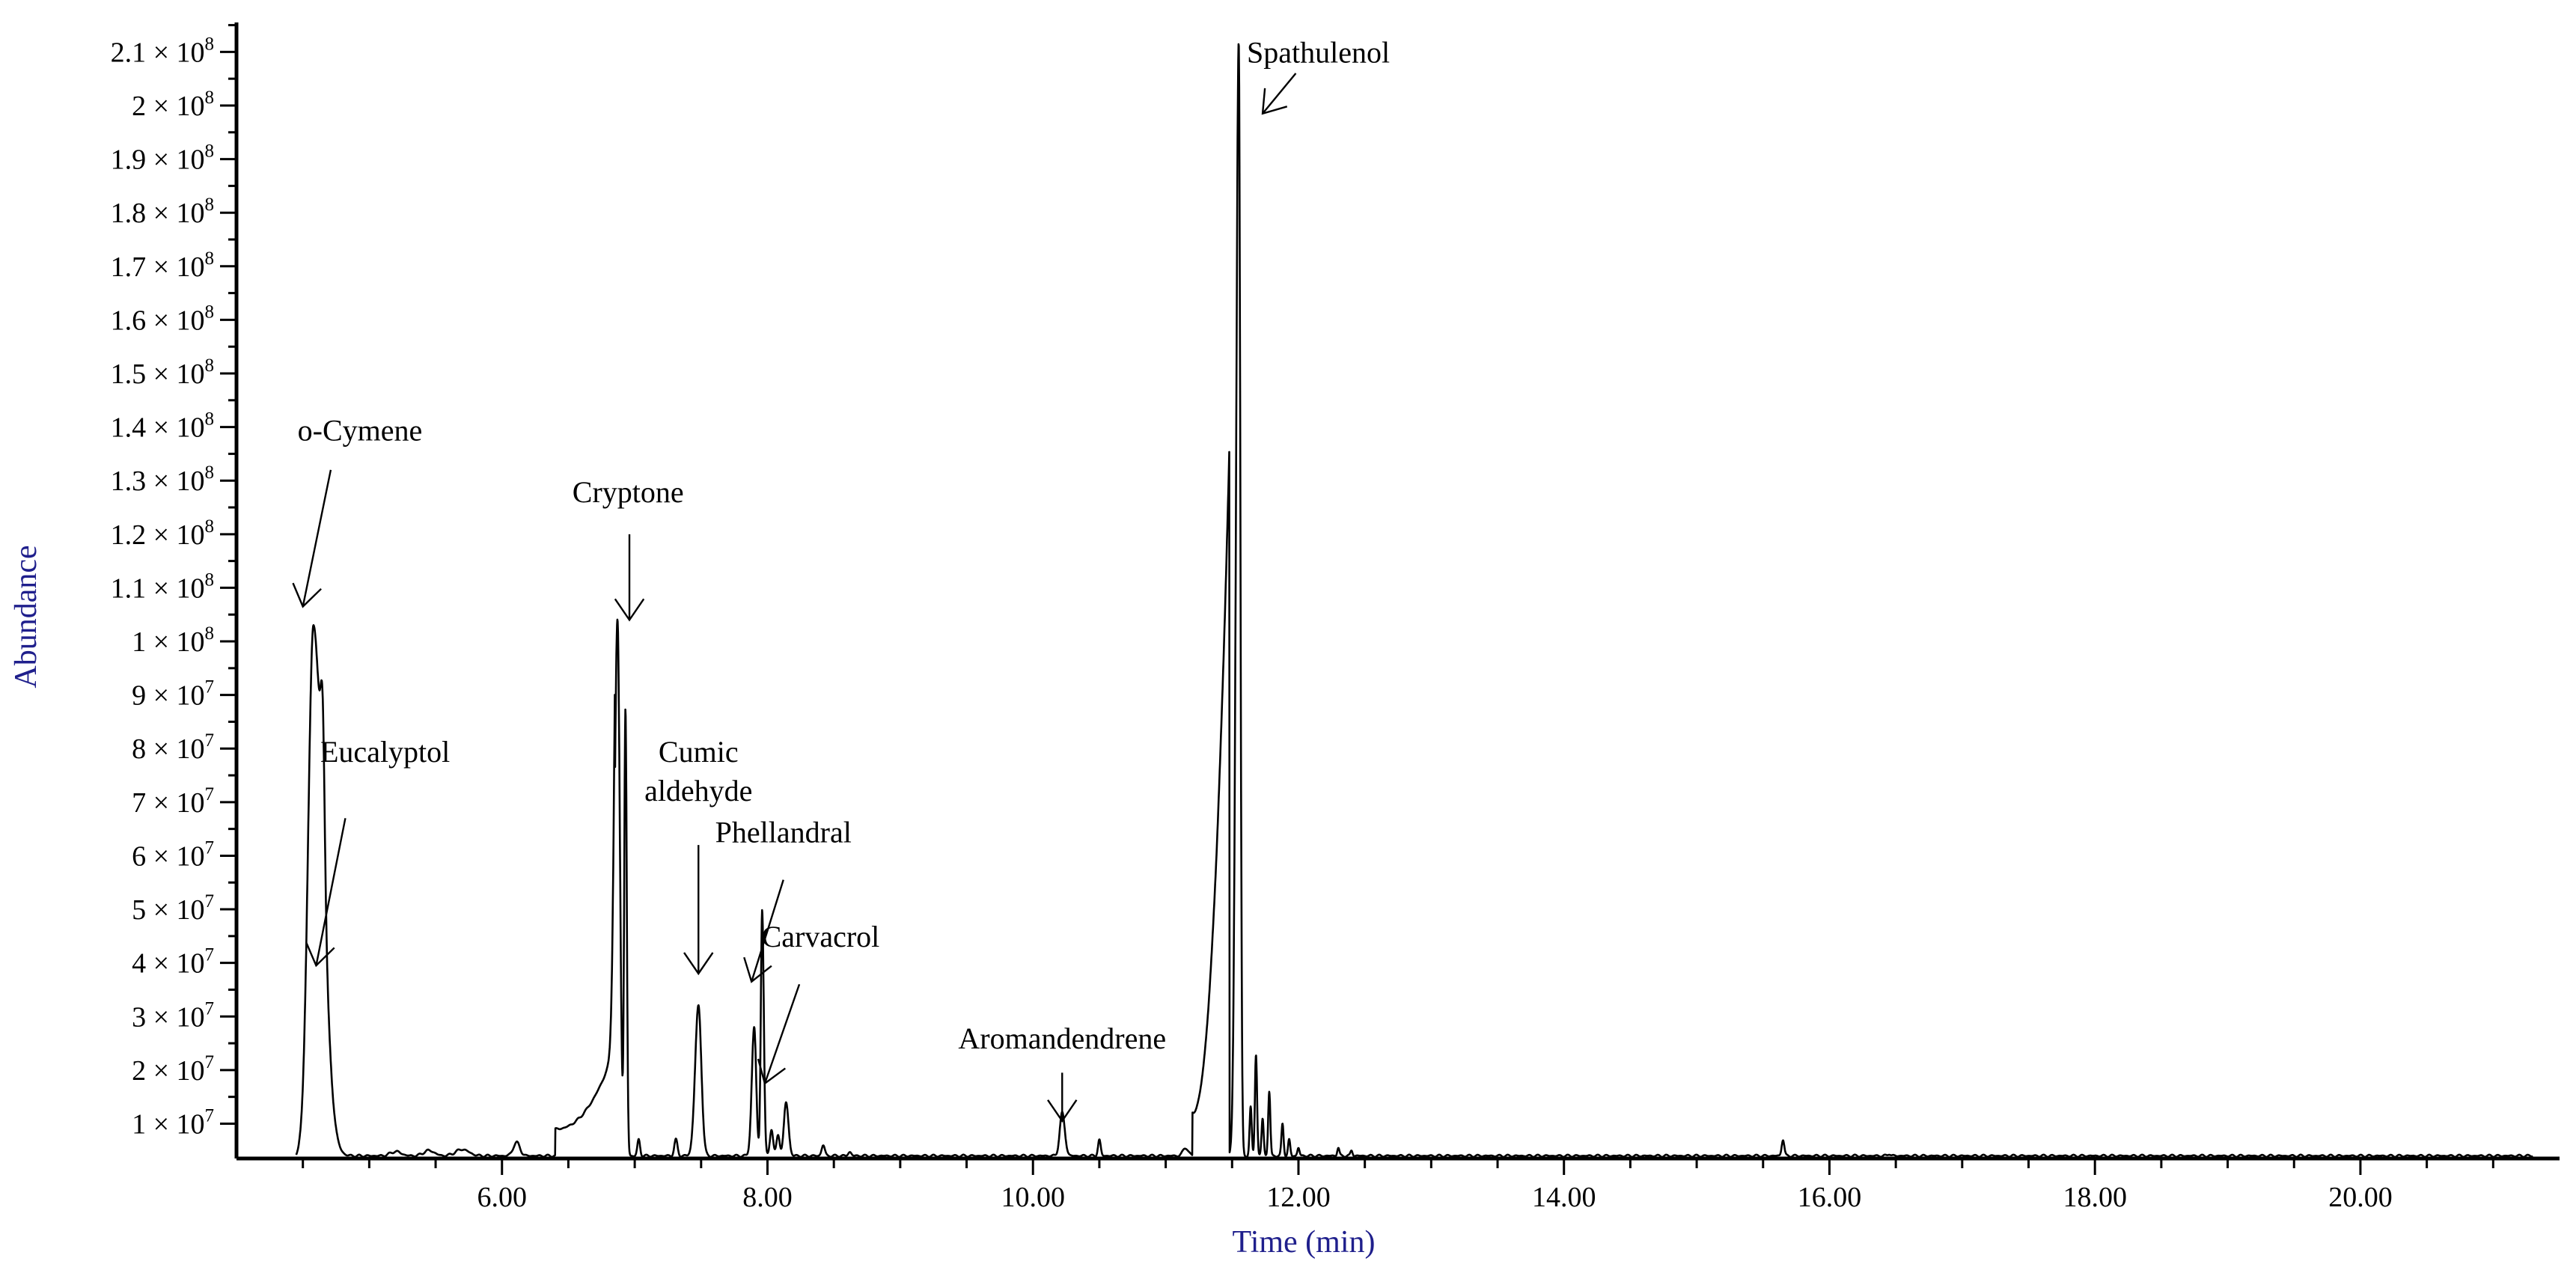  I want to click on y-axis-title: Abundance, so click(26, 616).